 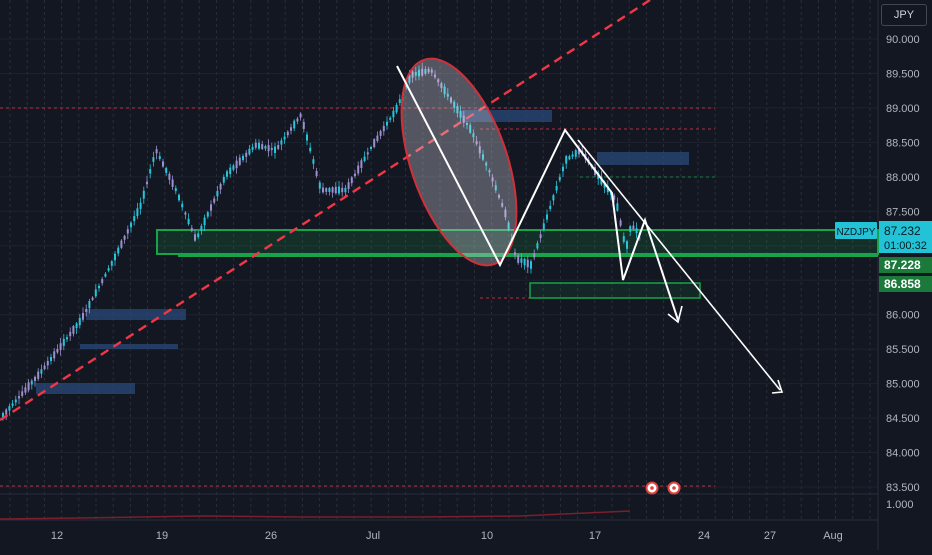 I want to click on level-a-text: 87.228, so click(x=902, y=265).